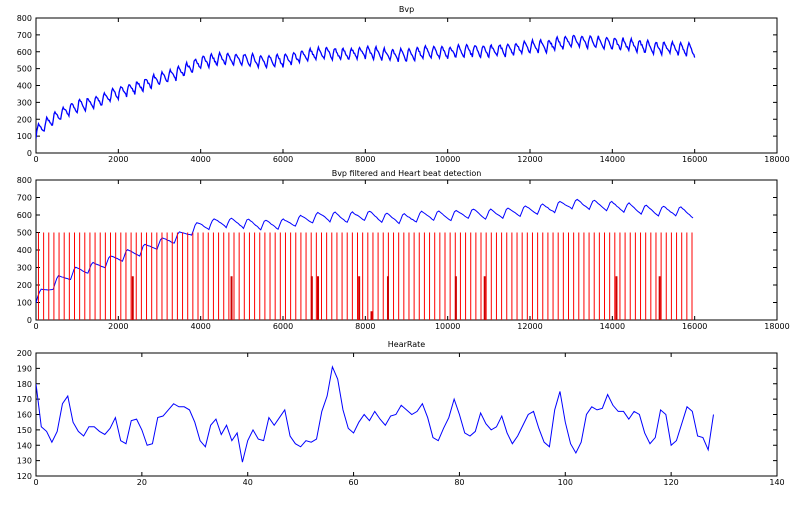 This screenshot has width=800, height=506. I want to click on x-tick-label: 20, so click(142, 482).